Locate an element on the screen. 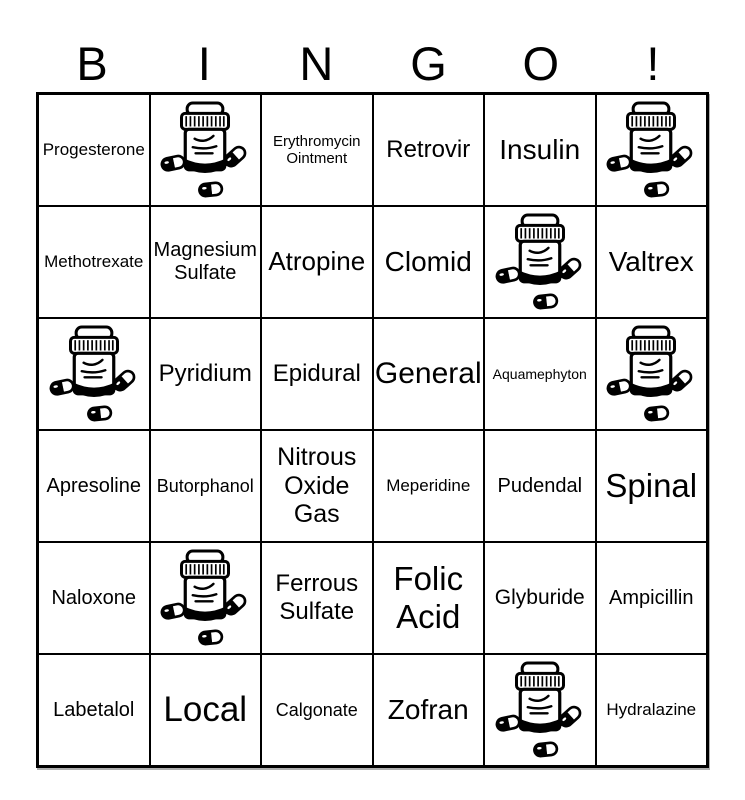 Image resolution: width=745 pixels, height=800 pixels. cell-label: Folic Acid is located at coordinates (428, 597).